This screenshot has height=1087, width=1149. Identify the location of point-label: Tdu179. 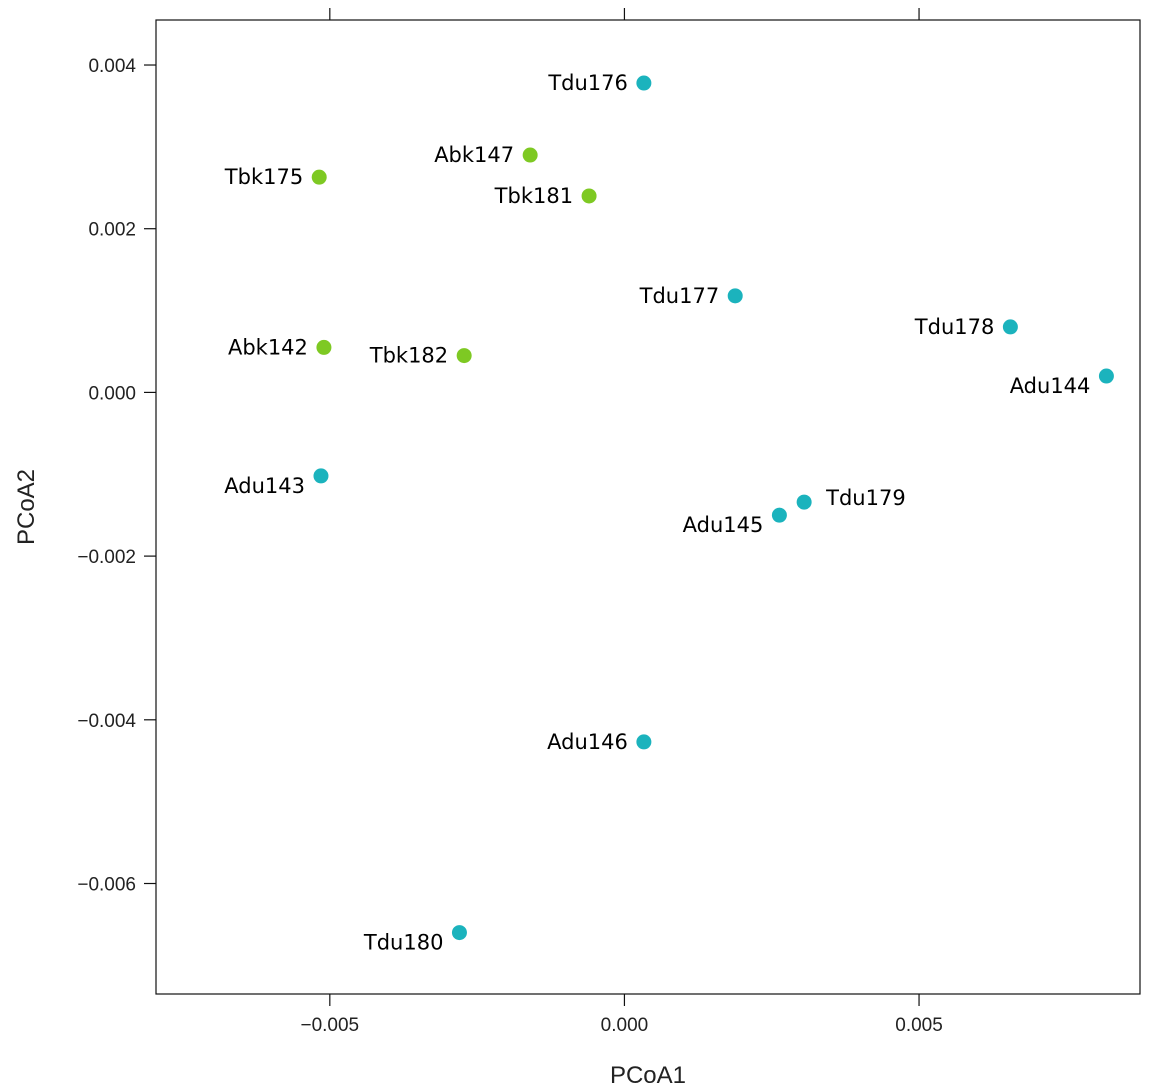
(865, 498).